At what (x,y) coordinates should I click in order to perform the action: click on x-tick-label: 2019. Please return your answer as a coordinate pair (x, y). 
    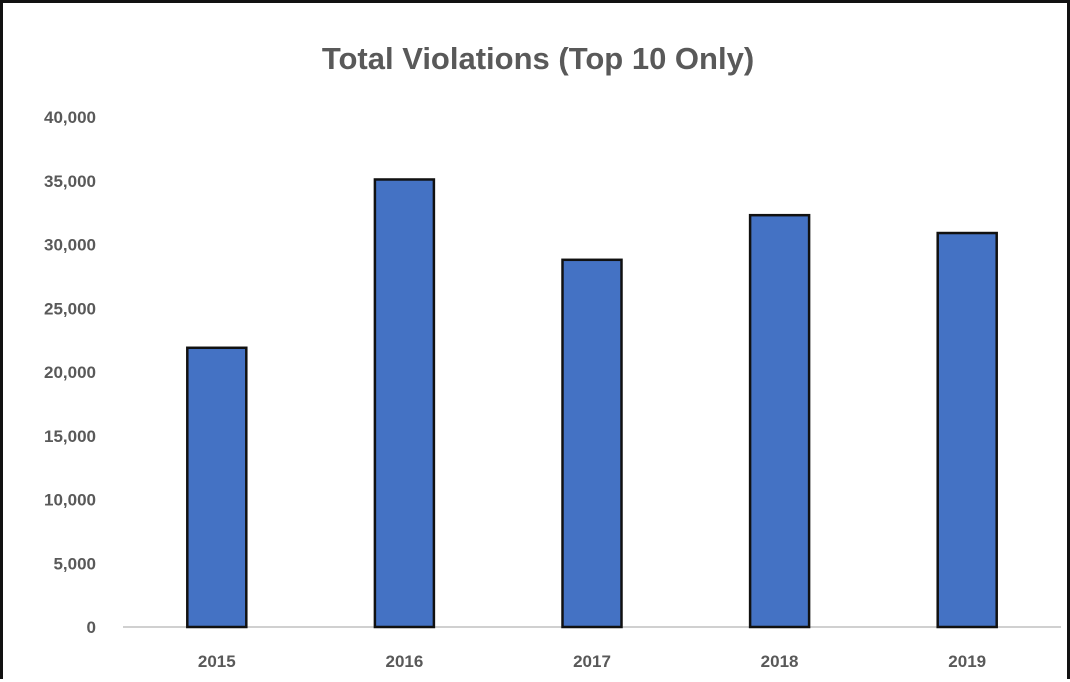
    Looking at the image, I should click on (967, 661).